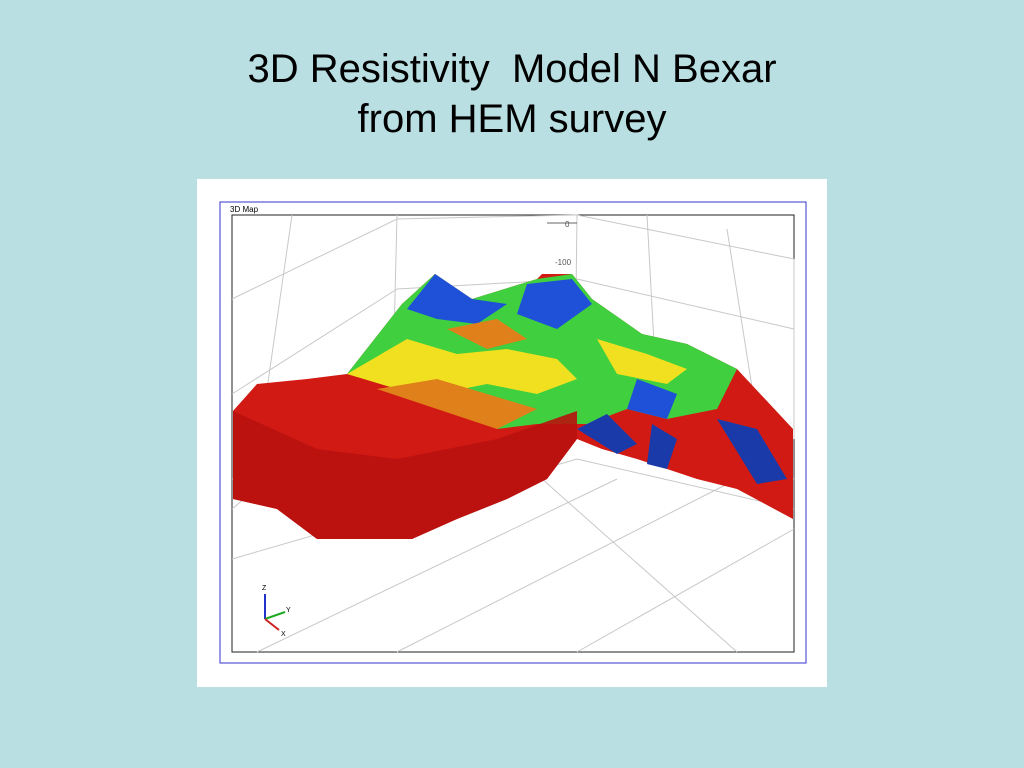 This screenshot has height=768, width=1024. What do you see at coordinates (288, 610) in the screenshot?
I see `axis-label: Y` at bounding box center [288, 610].